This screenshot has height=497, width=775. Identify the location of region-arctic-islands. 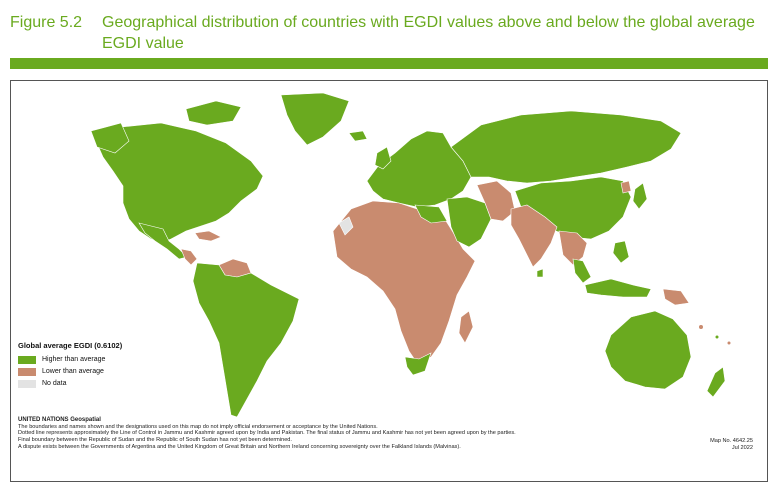
(213, 113).